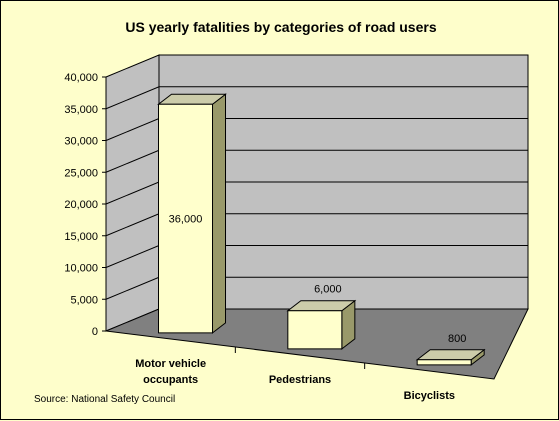 The image size is (559, 421). What do you see at coordinates (81, 173) in the screenshot?
I see `y-tick-label: 25,000` at bounding box center [81, 173].